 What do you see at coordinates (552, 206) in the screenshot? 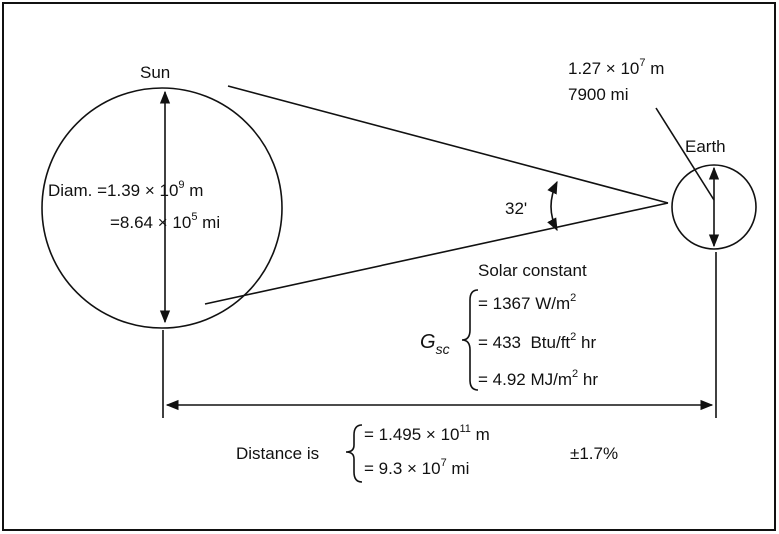
I see `angle-arc` at bounding box center [552, 206].